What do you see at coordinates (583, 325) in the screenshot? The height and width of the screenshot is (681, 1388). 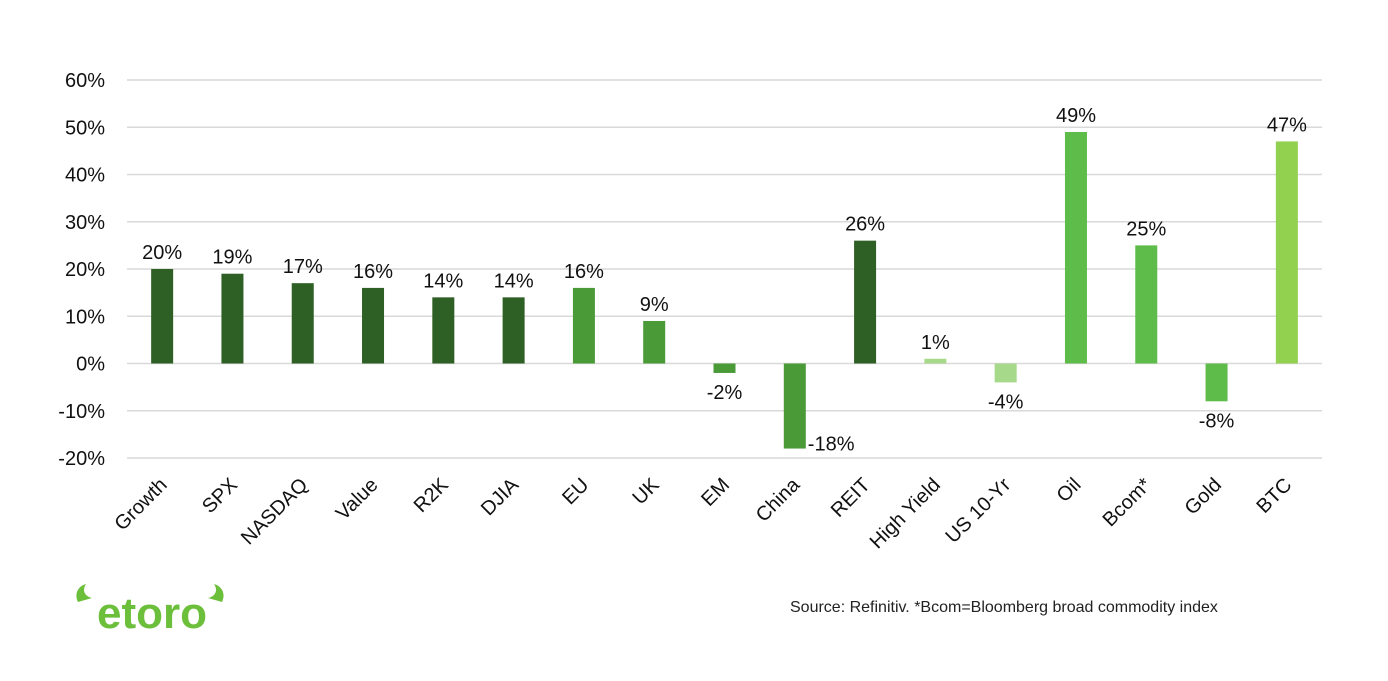 I see `bar-eu` at bounding box center [583, 325].